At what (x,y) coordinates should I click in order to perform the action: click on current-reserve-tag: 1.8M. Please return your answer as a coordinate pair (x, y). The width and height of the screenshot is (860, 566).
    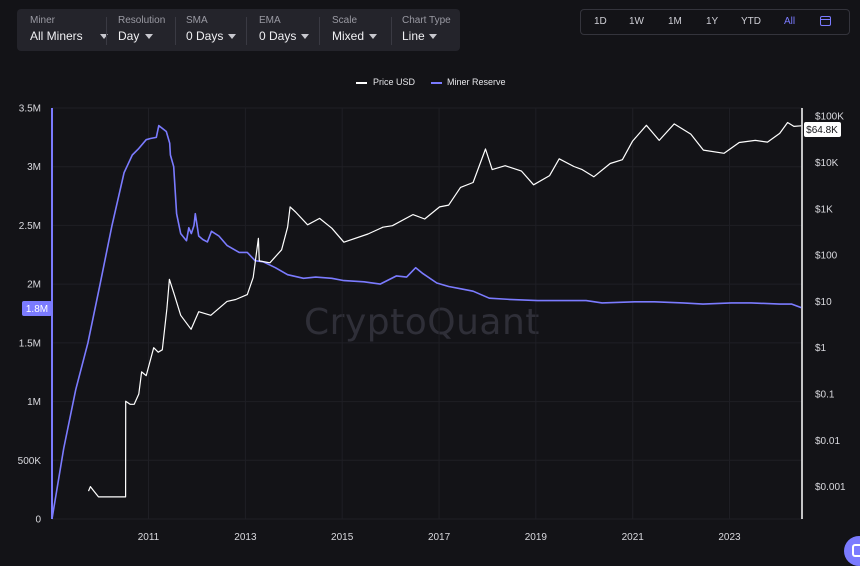
    Looking at the image, I should click on (37, 308).